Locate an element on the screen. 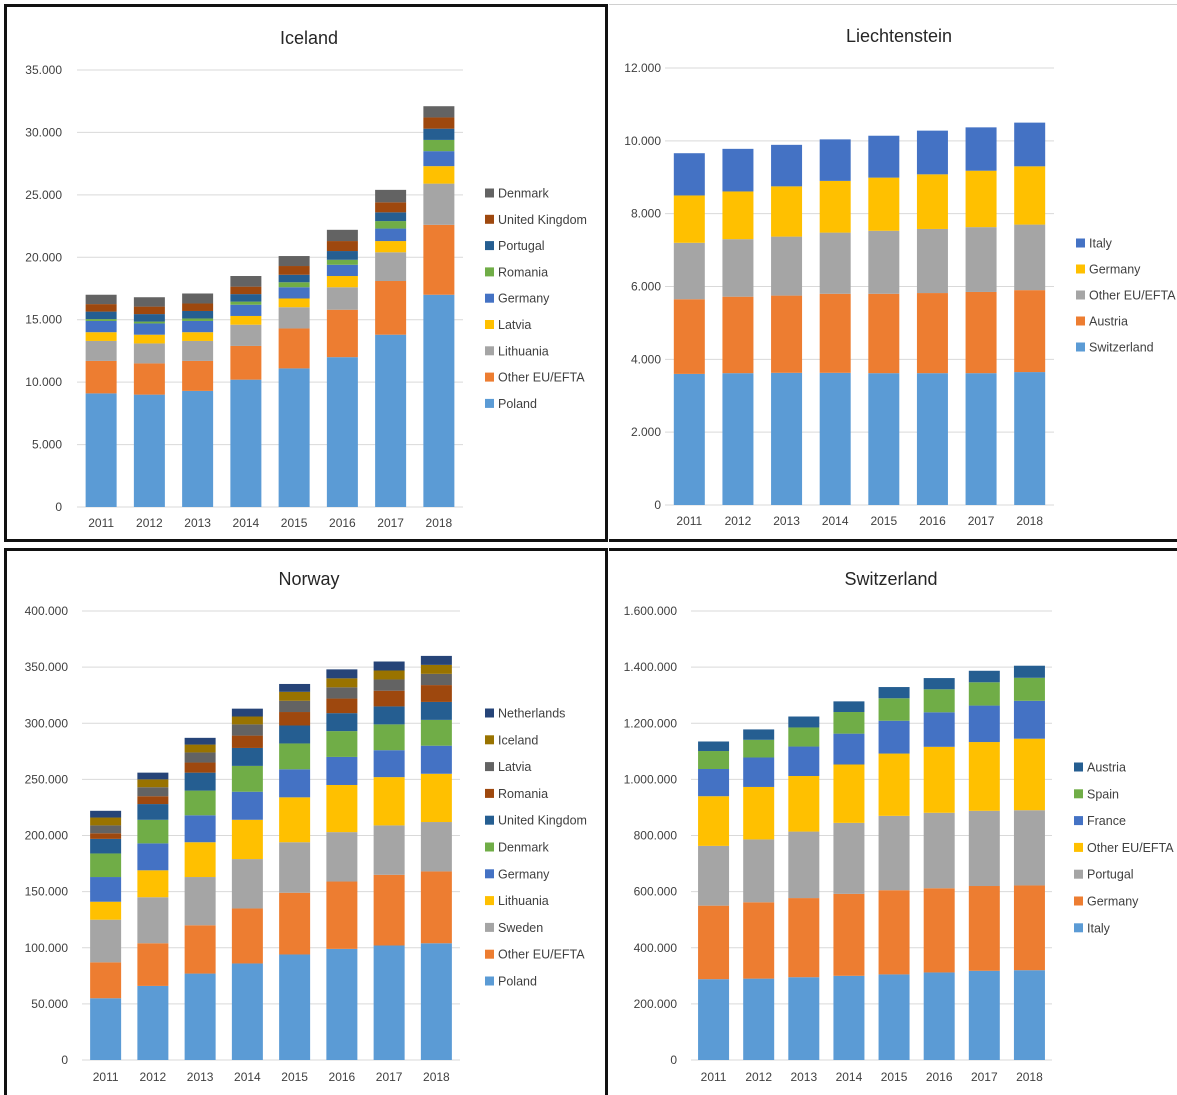  bar-segment-united-kingdom-2012 is located at coordinates (153, 812).